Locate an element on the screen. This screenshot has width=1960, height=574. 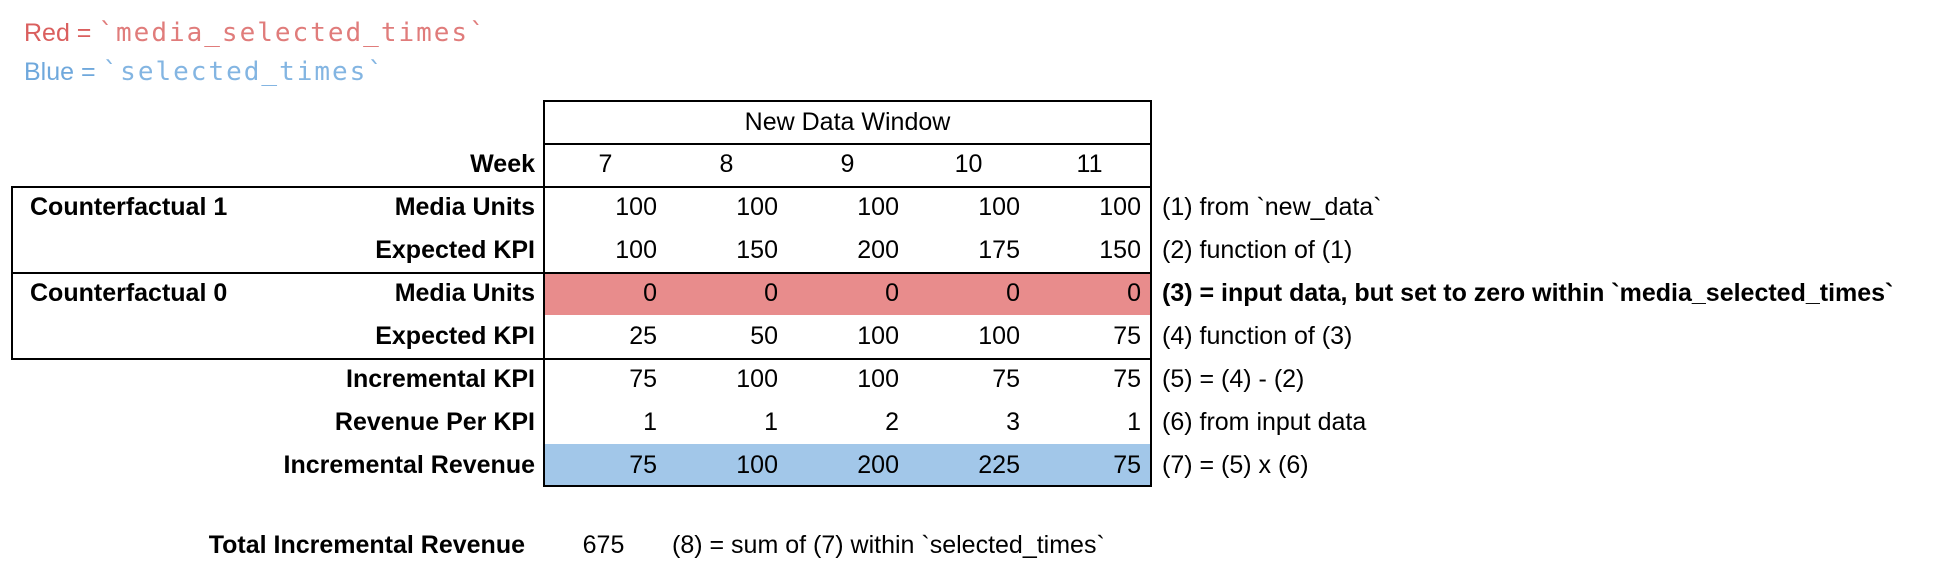
total-incremental-revenue-label: Total Incremental Revenue is located at coordinates (366, 545).